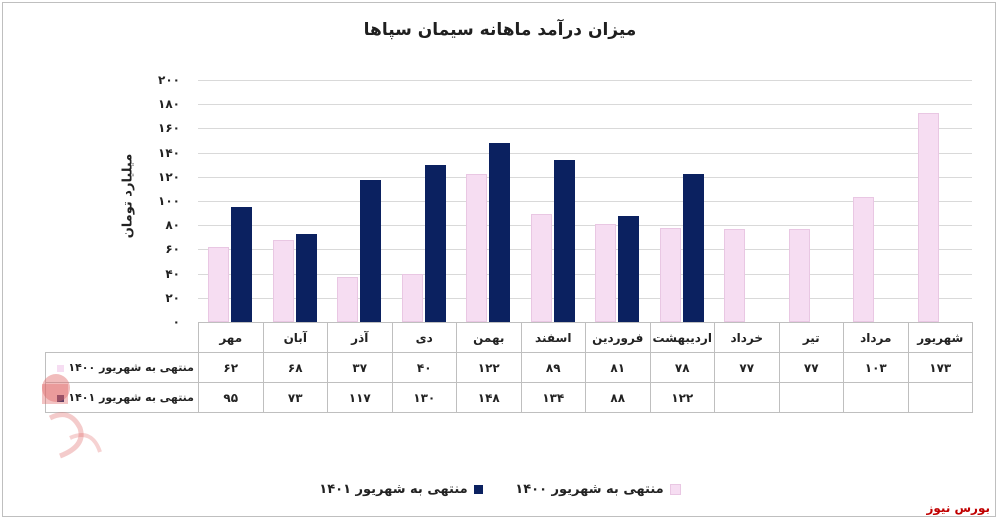 This screenshot has width=1000, height=521. What do you see at coordinates (122, 337) in the screenshot?
I see `table-corner` at bounding box center [122, 337].